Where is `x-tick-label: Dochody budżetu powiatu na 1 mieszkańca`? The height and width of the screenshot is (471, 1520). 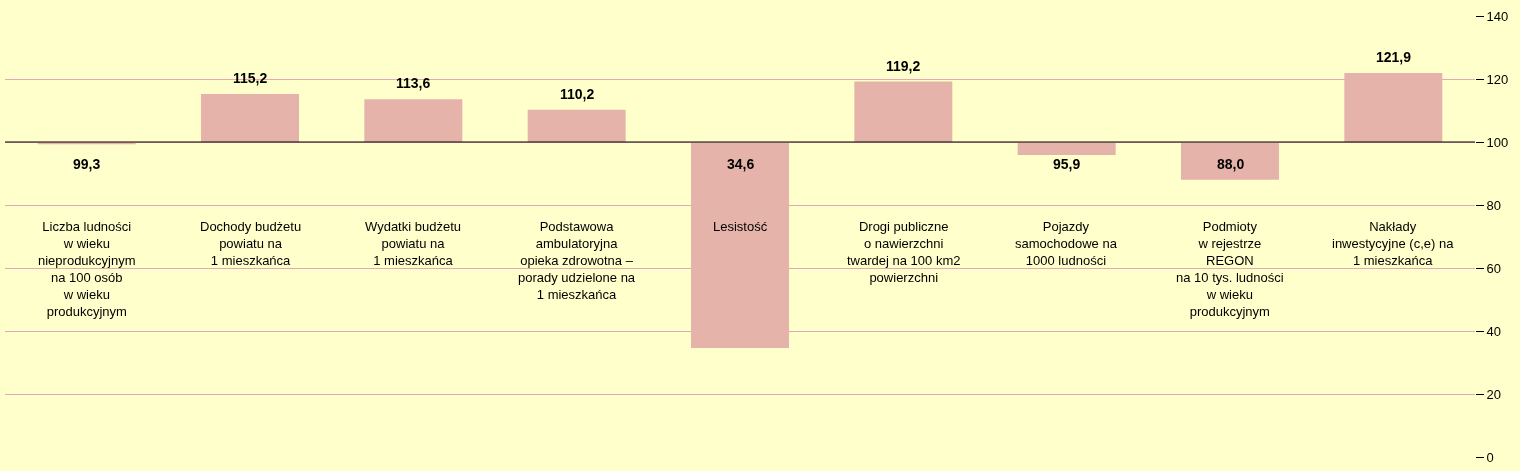 x-tick-label: Dochody budżetu powiatu na 1 mieszkańca is located at coordinates (251, 243).